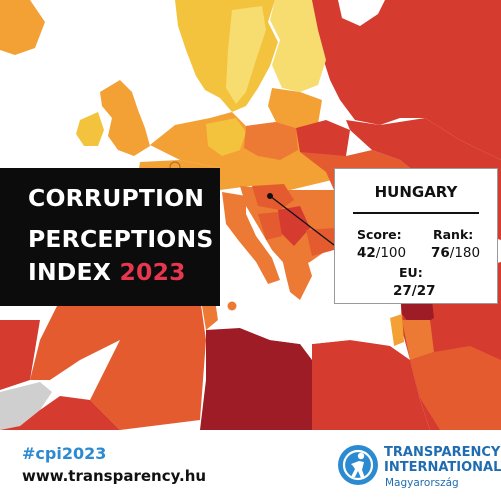 The image size is (501, 500). Describe the element at coordinates (294, 226) in the screenshot. I see `serbia-region` at that location.